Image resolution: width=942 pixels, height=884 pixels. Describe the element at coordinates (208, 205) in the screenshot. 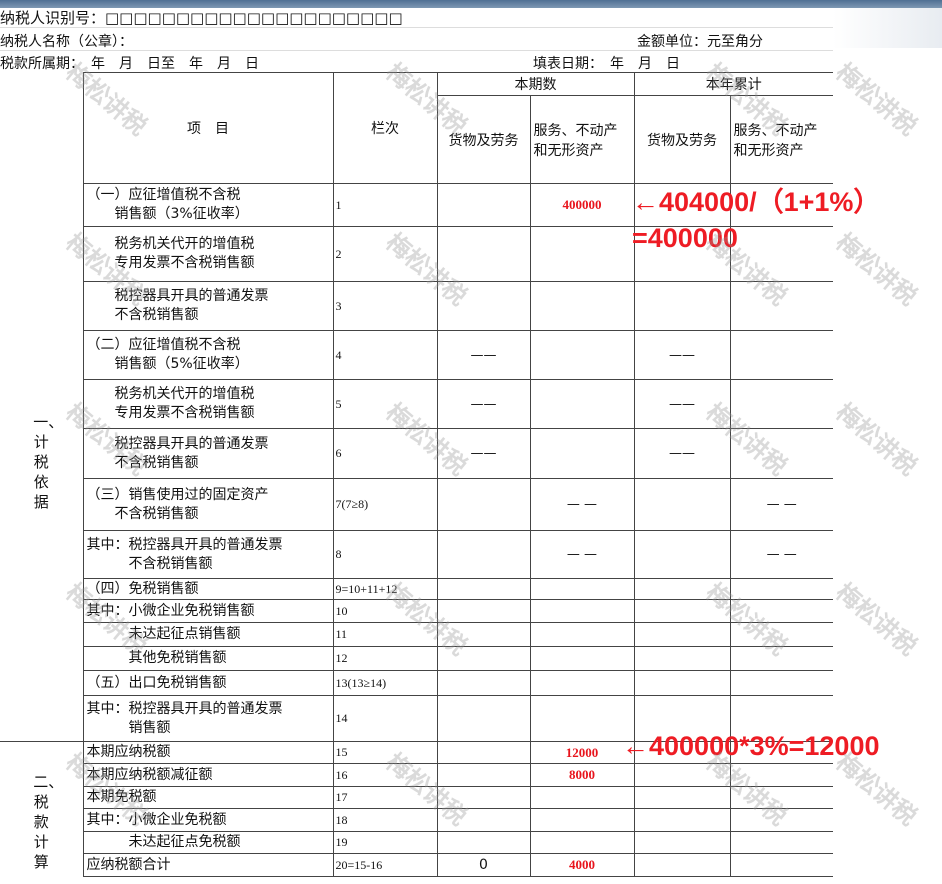

I see `row-item-label: （一）应征增值税不含税 销售额（3%征收率）` at that location.